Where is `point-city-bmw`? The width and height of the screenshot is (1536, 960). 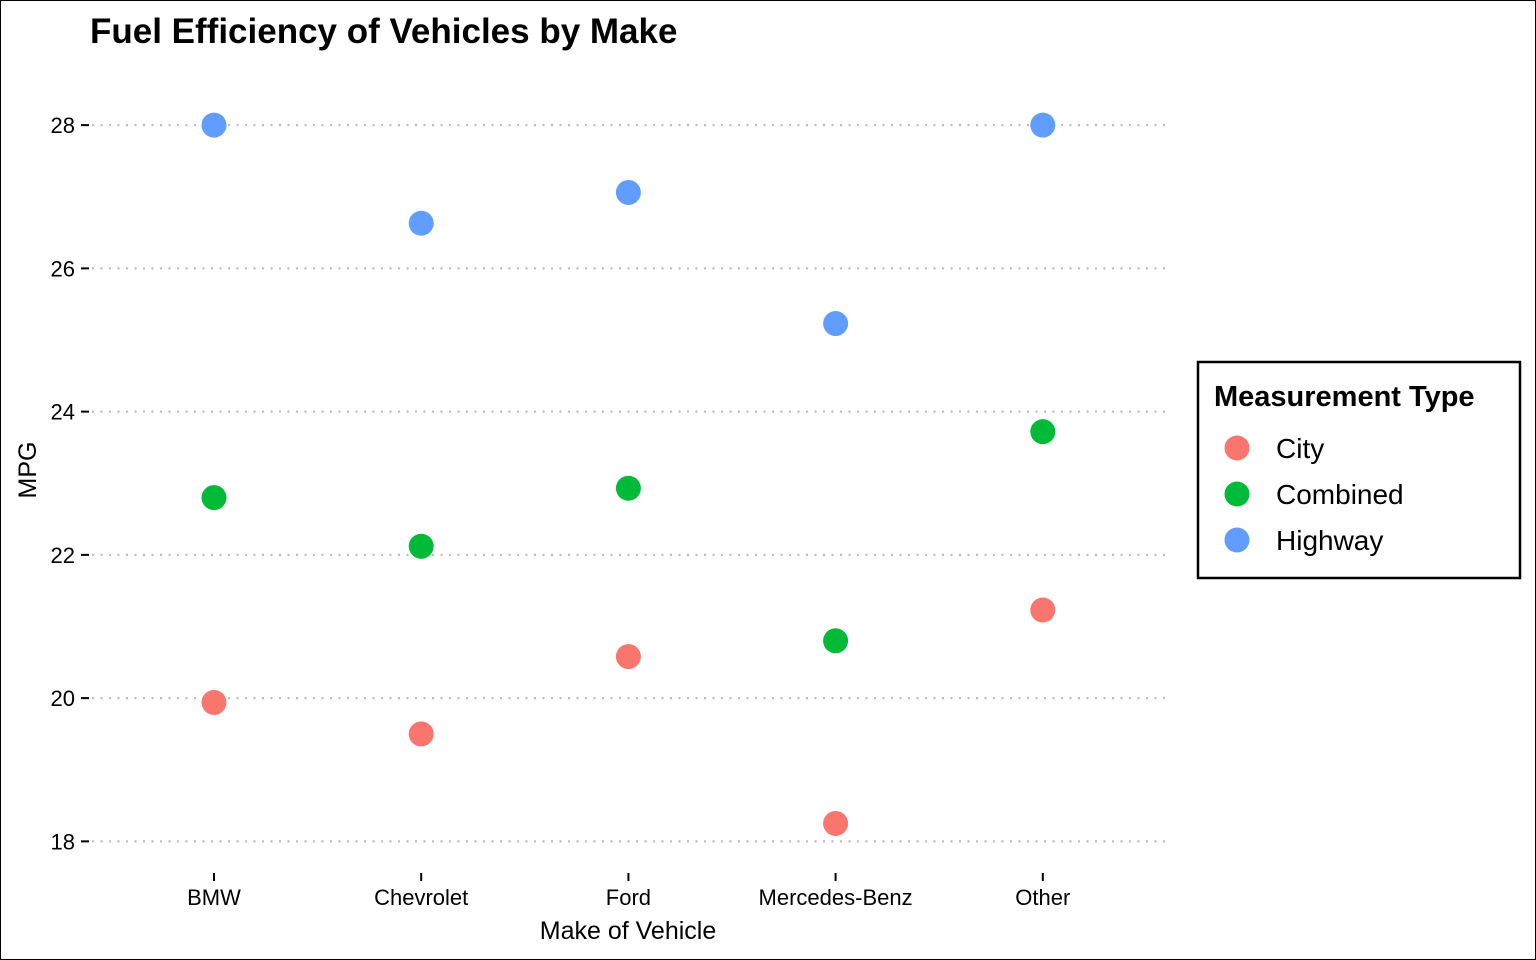
point-city-bmw is located at coordinates (214, 702).